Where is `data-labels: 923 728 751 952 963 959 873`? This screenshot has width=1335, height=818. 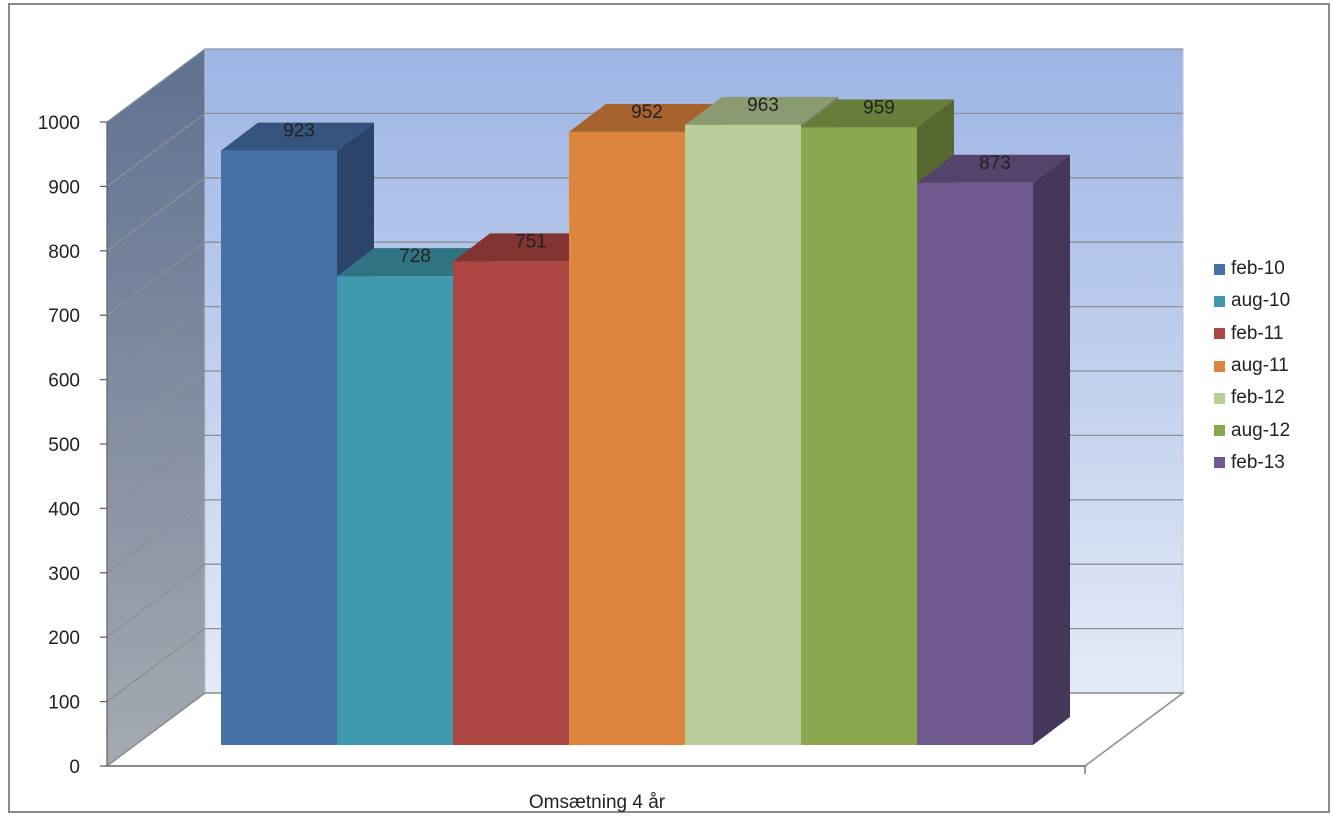 data-labels: 923 728 751 952 963 959 873 is located at coordinates (647, 181).